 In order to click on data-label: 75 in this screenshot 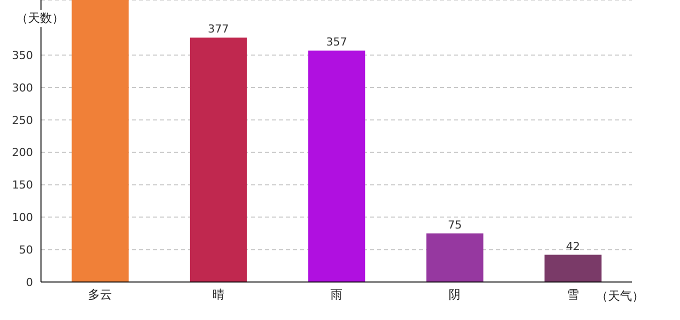, I will do `click(455, 225)`.